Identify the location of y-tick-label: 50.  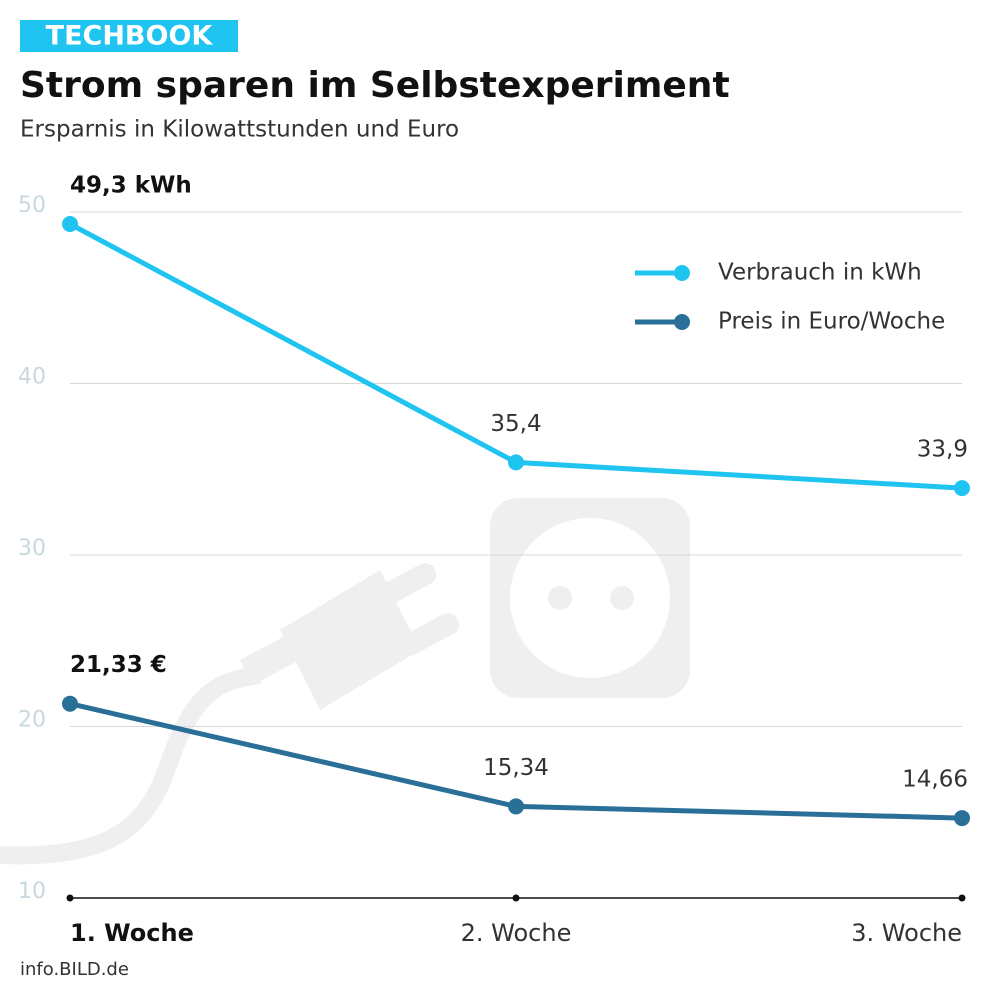
(32, 205).